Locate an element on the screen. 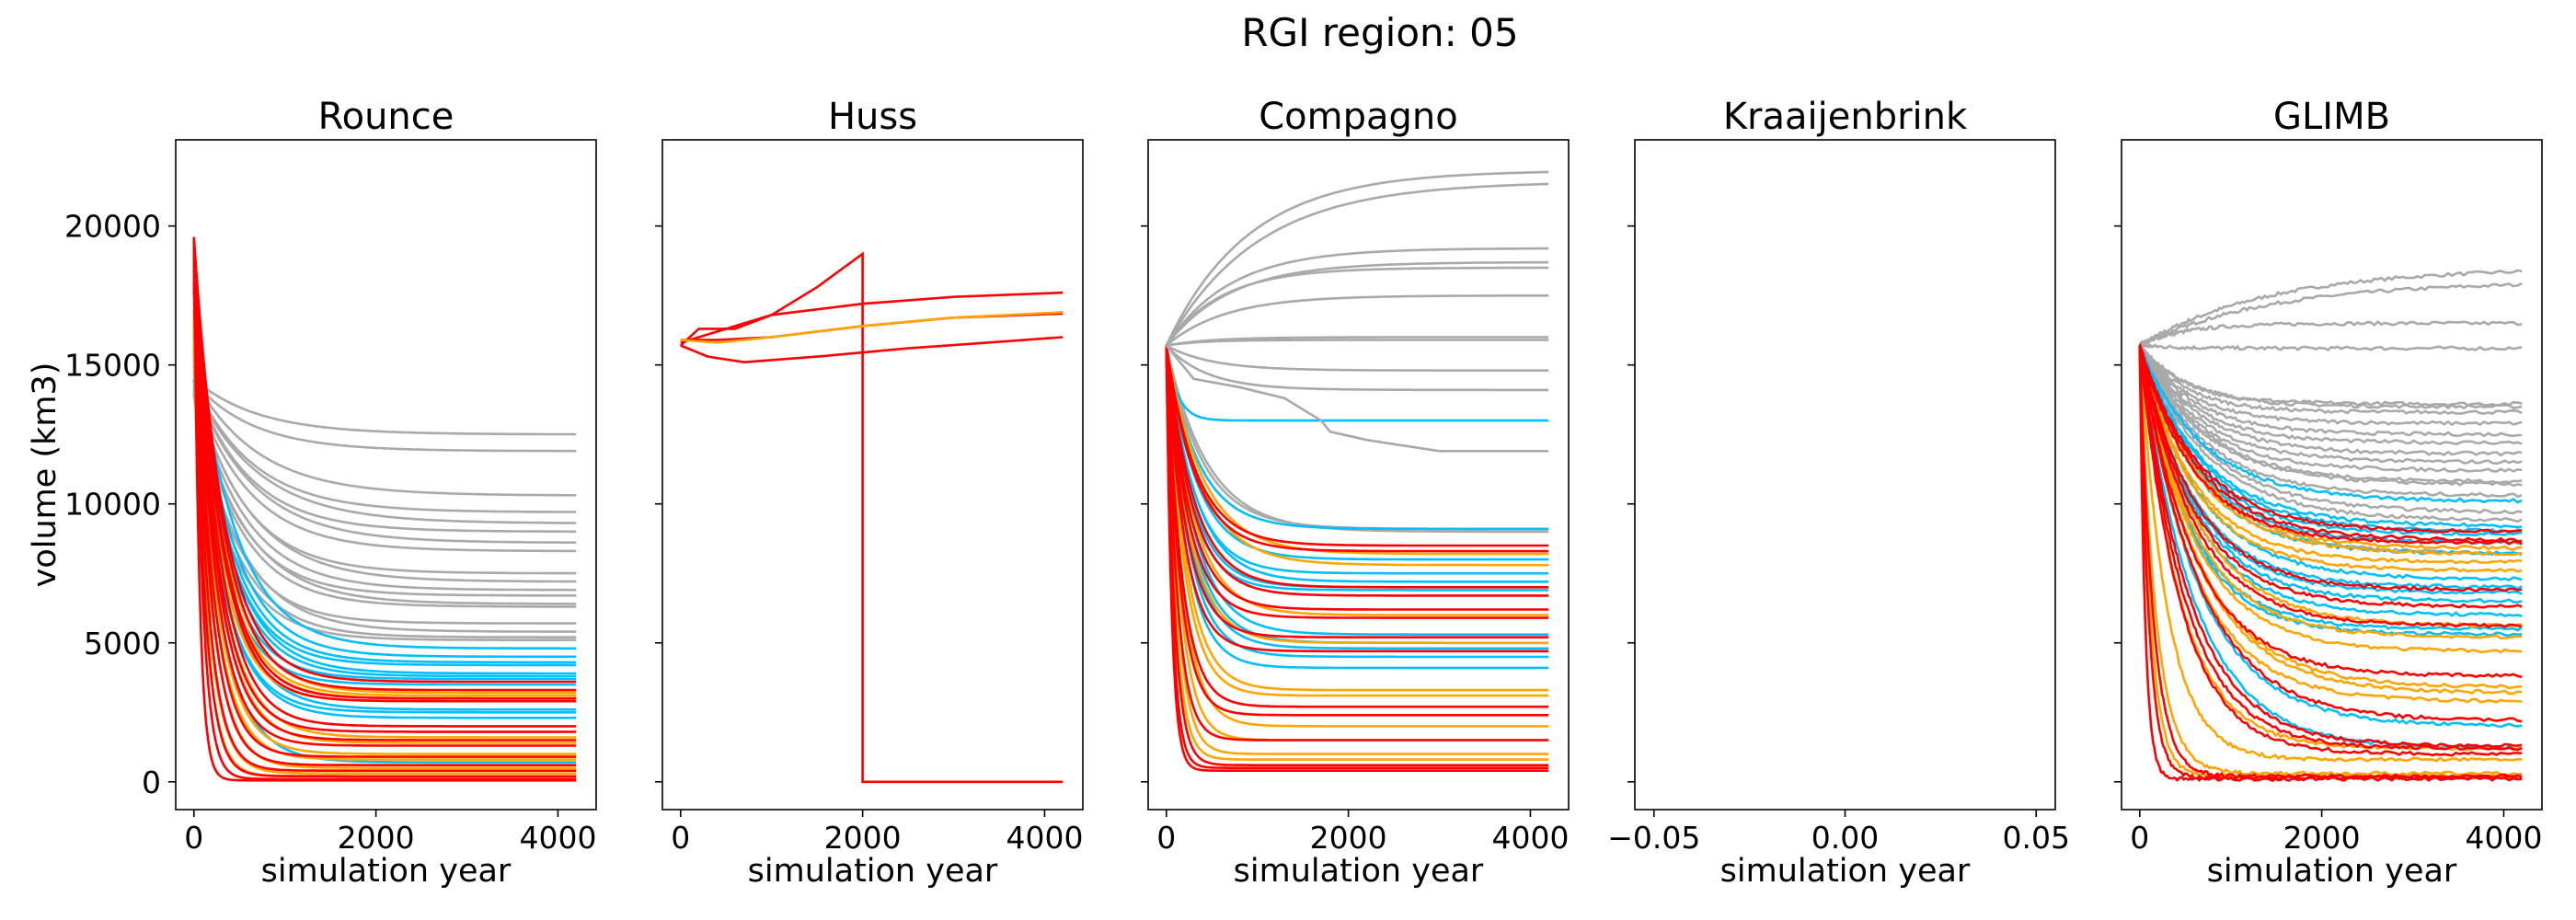 Image resolution: width=2576 pixels, height=920 pixels. subplot-title: Compagno is located at coordinates (1358, 117).